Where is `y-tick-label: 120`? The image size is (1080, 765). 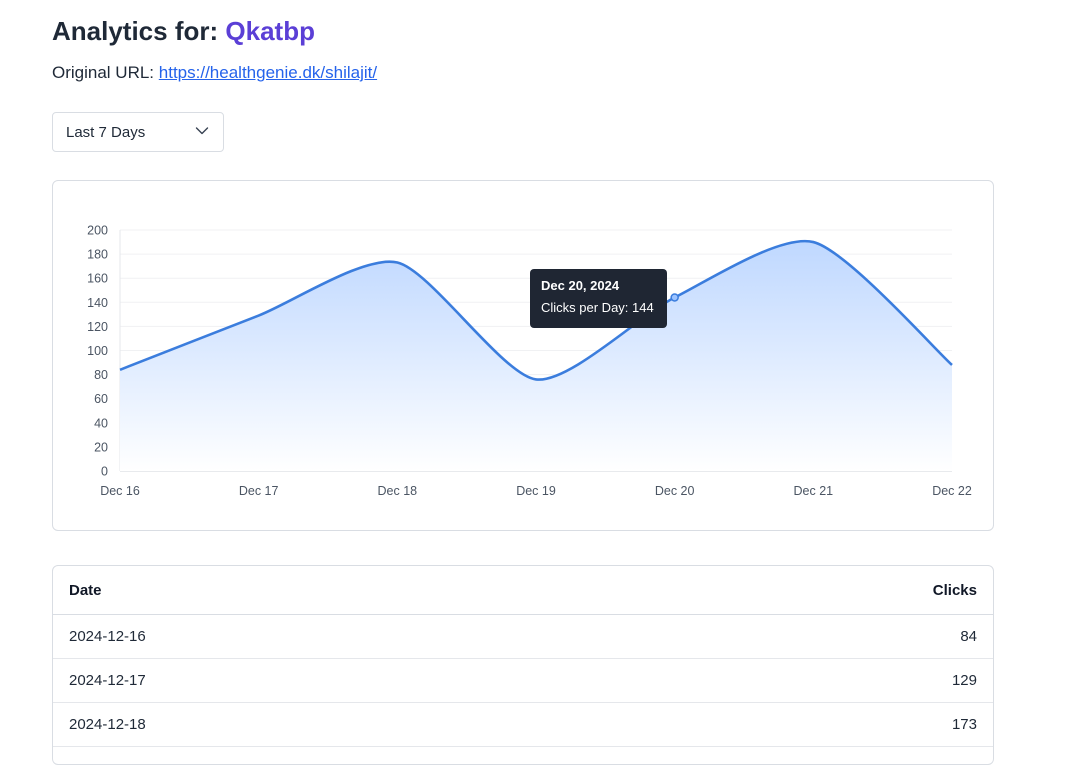 y-tick-label: 120 is located at coordinates (97, 327).